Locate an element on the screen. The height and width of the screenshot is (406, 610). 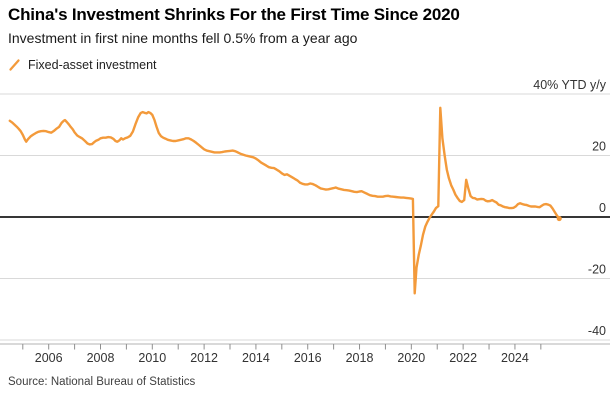
legend: Fixed-asset investment is located at coordinates (82, 65).